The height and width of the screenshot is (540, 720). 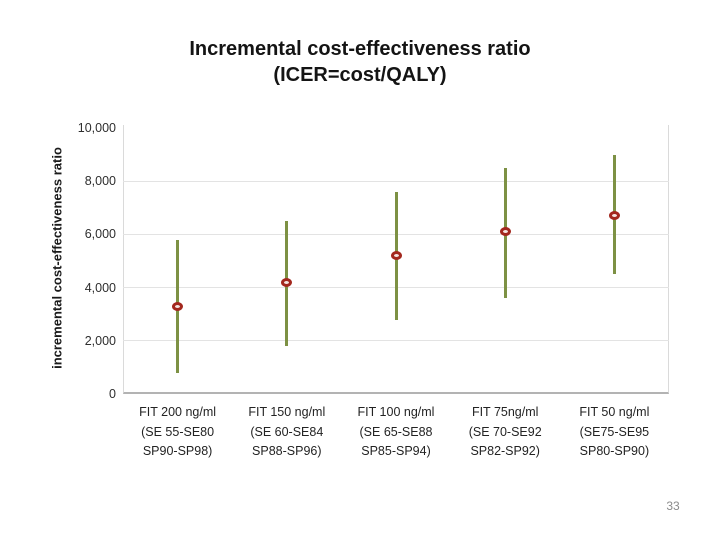 I want to click on y-tick-label: 0, so click(x=112, y=394).